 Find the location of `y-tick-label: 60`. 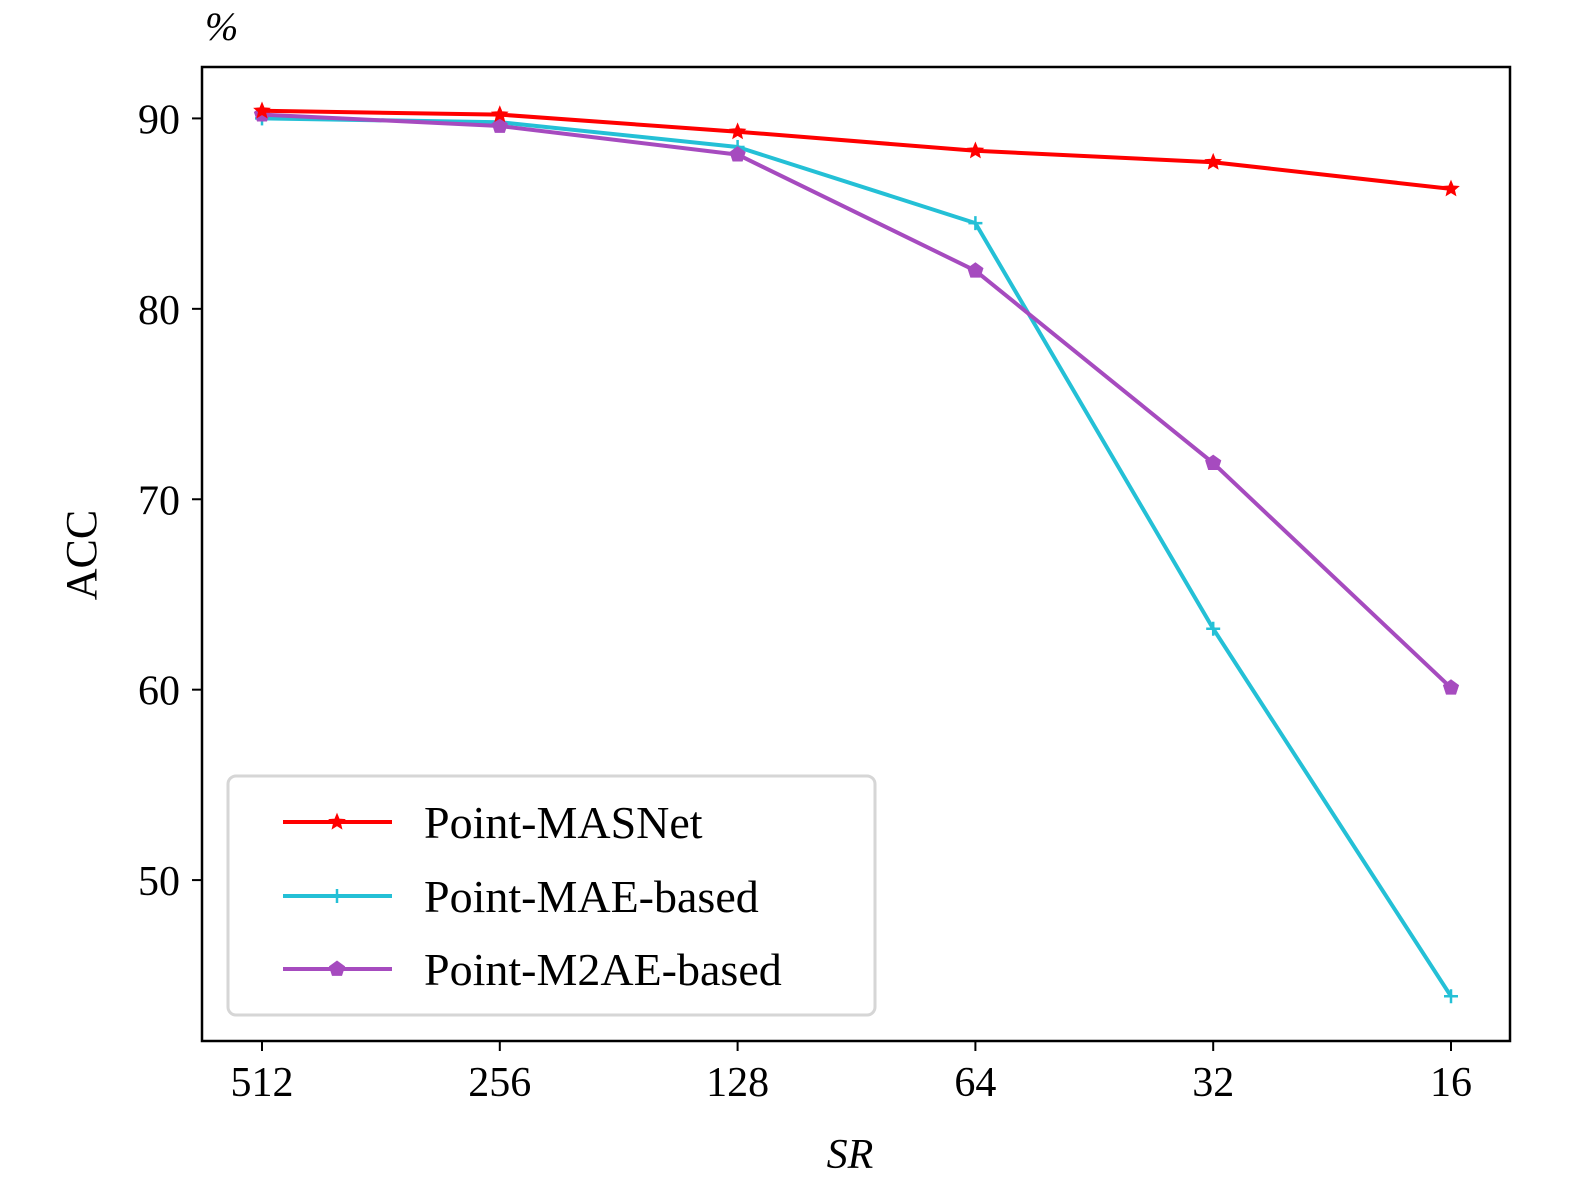

y-tick-label: 60 is located at coordinates (159, 692).